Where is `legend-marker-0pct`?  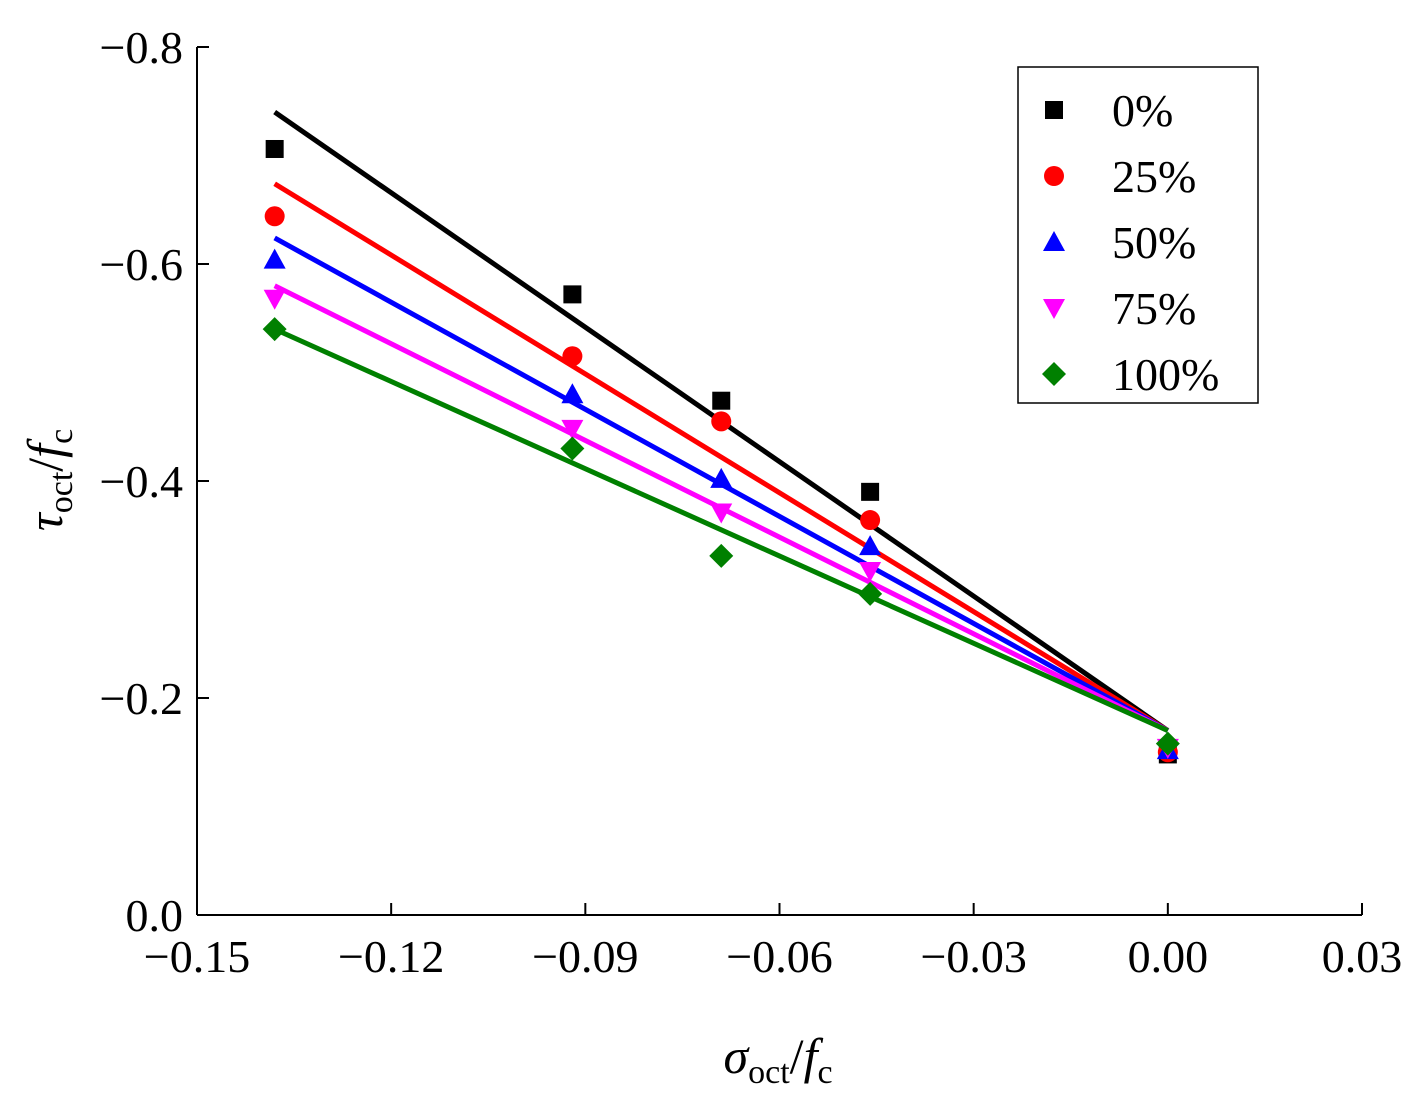 legend-marker-0pct is located at coordinates (1054, 110).